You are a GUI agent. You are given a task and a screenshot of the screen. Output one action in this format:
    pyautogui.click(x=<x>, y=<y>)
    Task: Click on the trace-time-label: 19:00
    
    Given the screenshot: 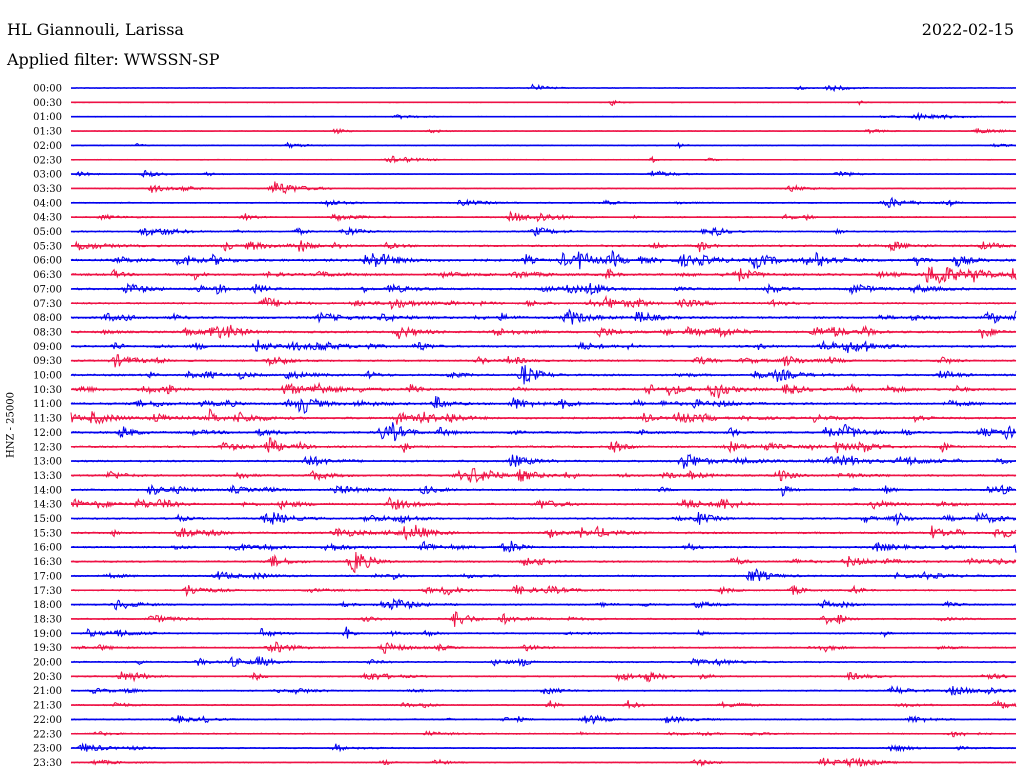 What is the action you would take?
    pyautogui.click(x=47, y=634)
    